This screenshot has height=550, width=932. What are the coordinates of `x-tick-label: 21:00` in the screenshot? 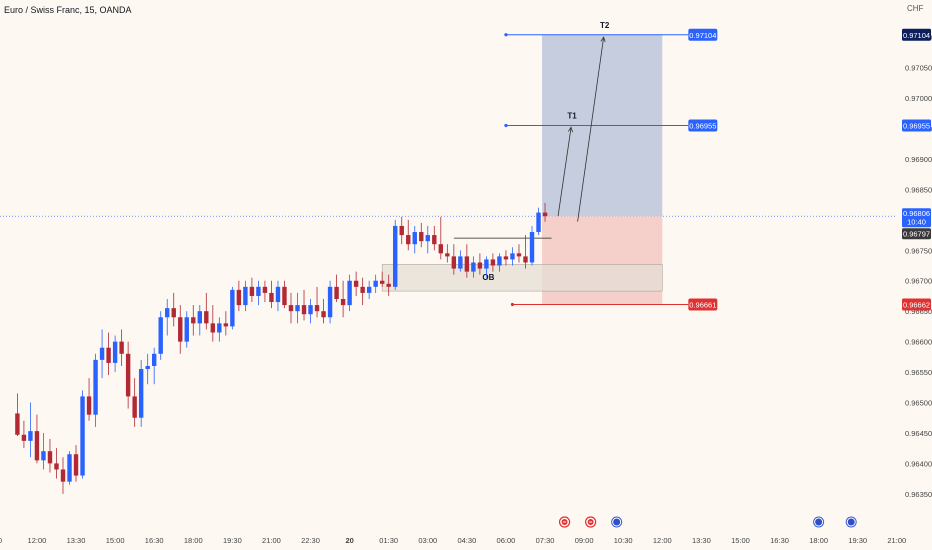 It's located at (896, 540).